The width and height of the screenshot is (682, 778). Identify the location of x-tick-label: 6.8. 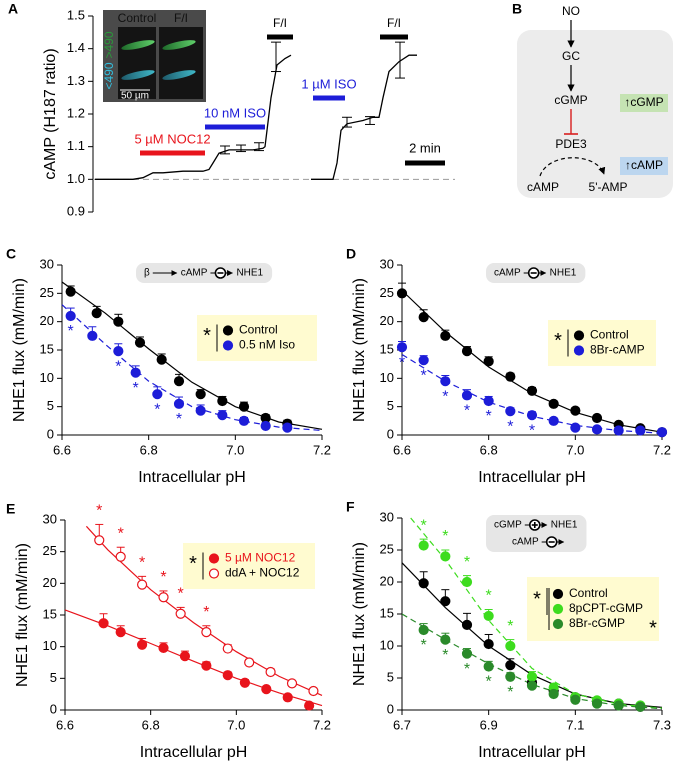
(151, 724).